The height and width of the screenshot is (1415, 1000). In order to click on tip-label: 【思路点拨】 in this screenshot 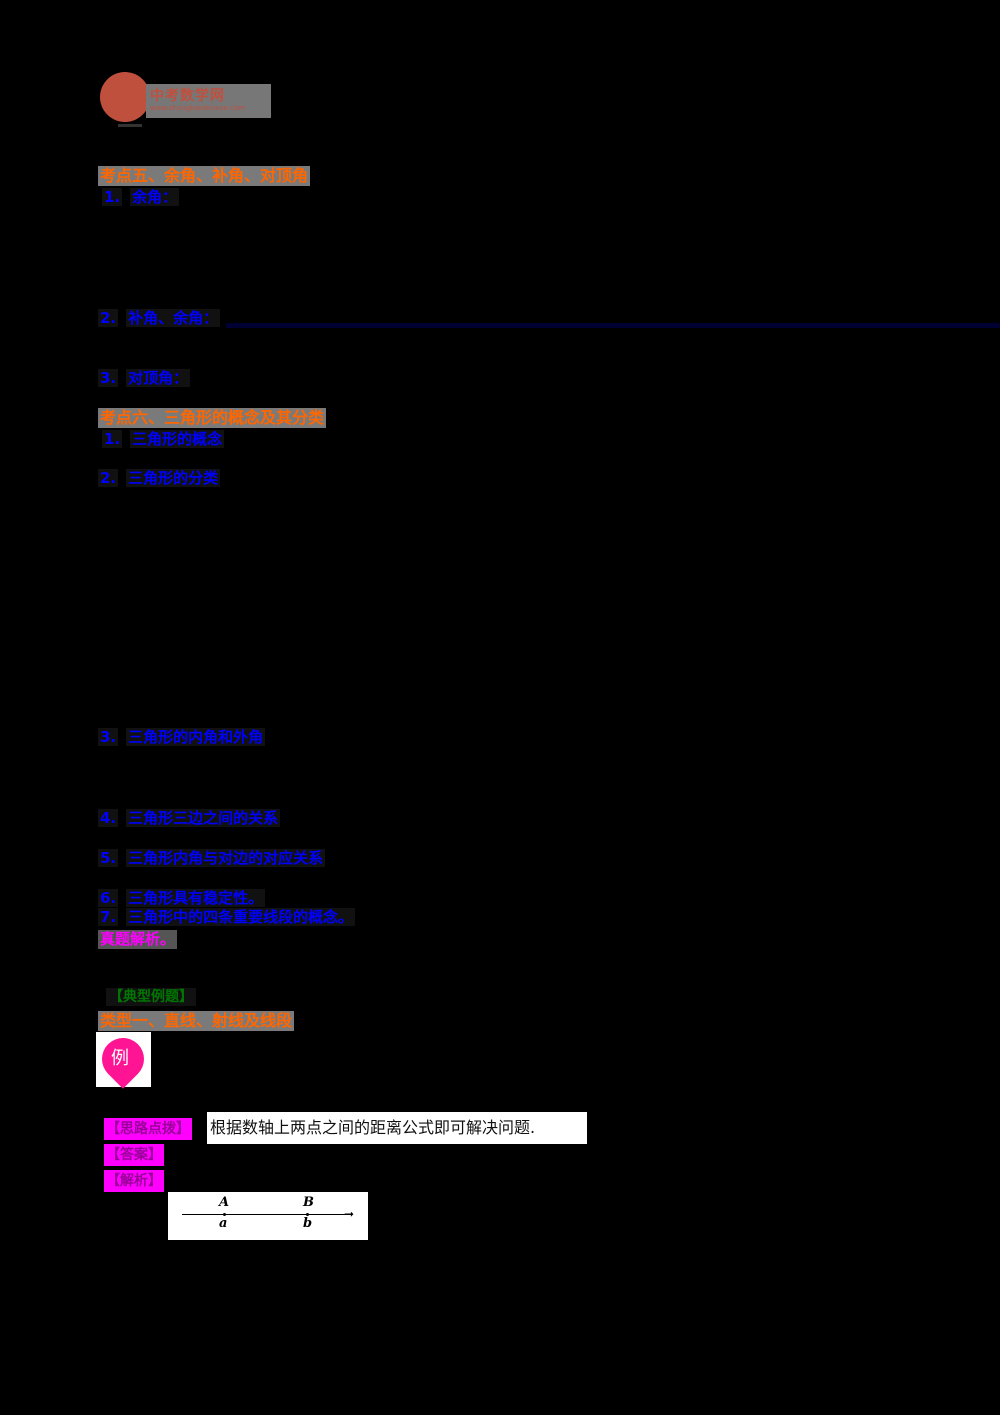, I will do `click(148, 1129)`.